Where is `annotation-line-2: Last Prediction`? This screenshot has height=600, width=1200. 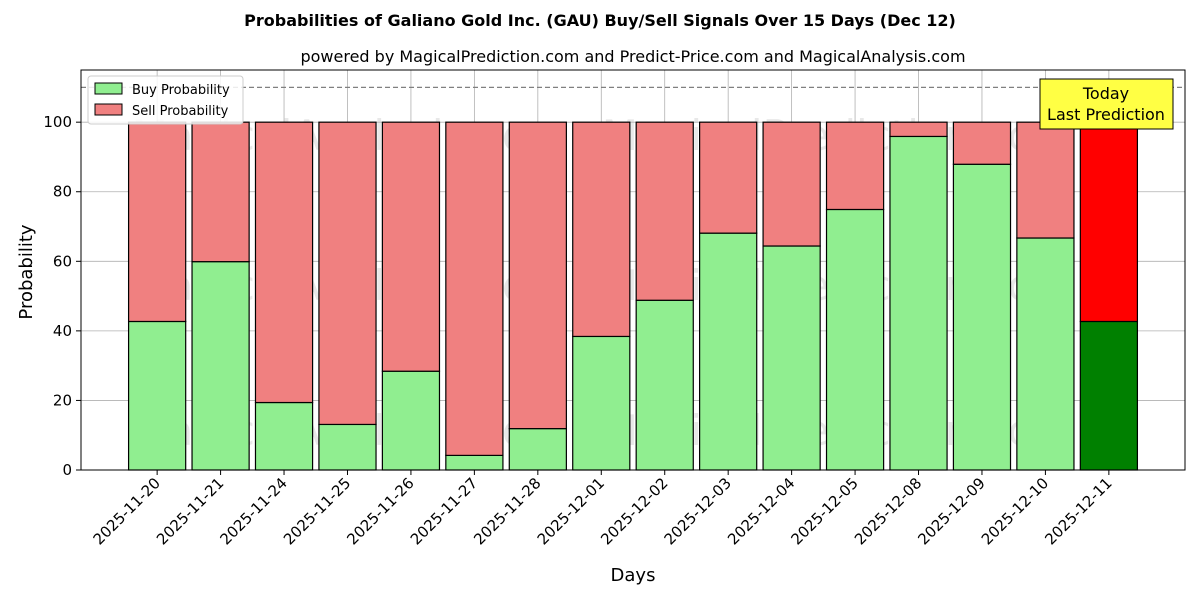 annotation-line-2: Last Prediction is located at coordinates (1106, 114).